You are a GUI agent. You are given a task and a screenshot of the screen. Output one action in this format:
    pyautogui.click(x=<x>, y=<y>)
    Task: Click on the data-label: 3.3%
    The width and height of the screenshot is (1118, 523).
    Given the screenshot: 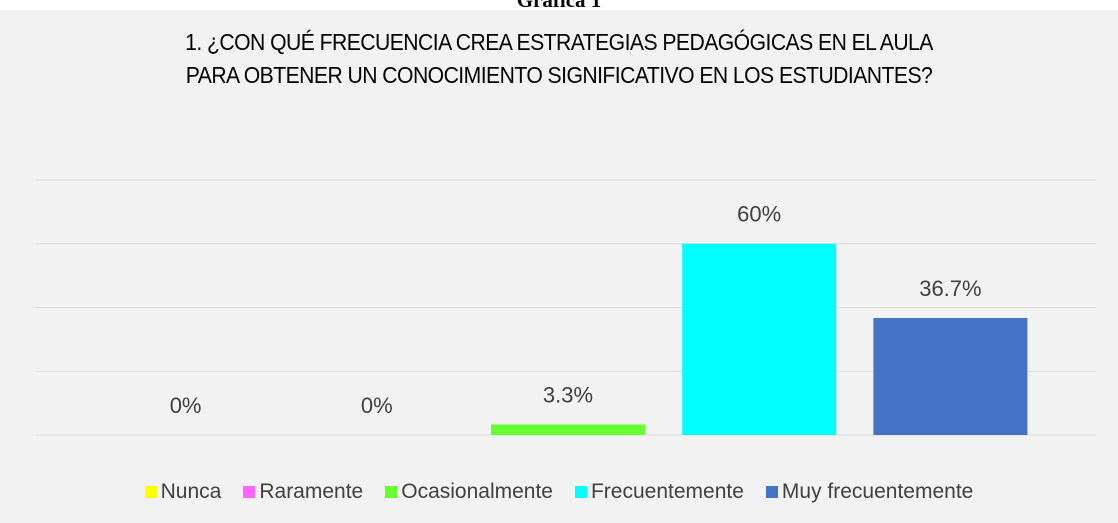 What is the action you would take?
    pyautogui.click(x=568, y=394)
    